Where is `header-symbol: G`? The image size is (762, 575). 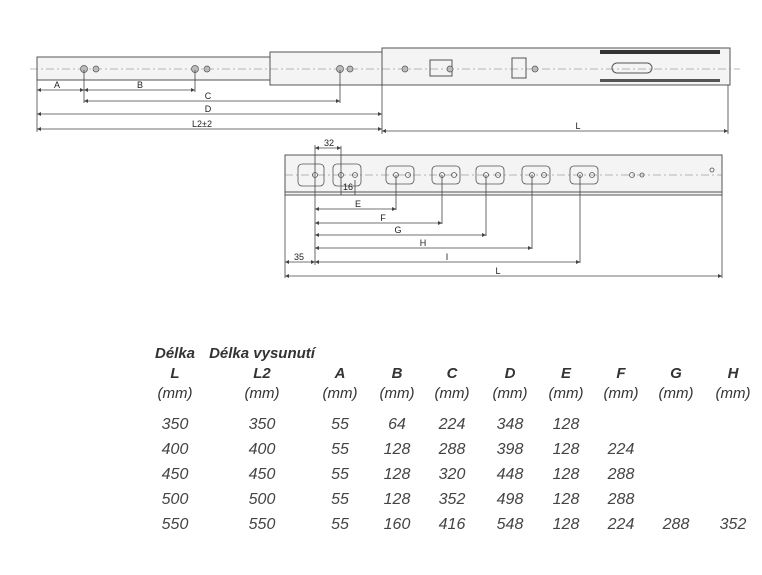
header-symbol: G is located at coordinates (676, 373).